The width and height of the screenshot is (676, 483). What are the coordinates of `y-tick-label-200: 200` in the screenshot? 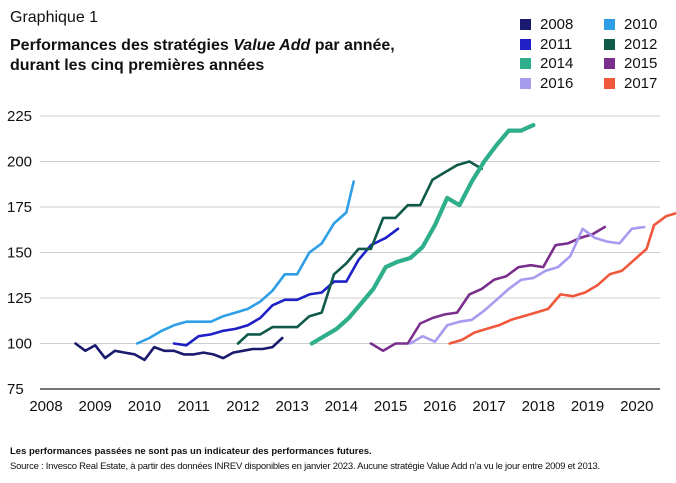 It's located at (19, 162).